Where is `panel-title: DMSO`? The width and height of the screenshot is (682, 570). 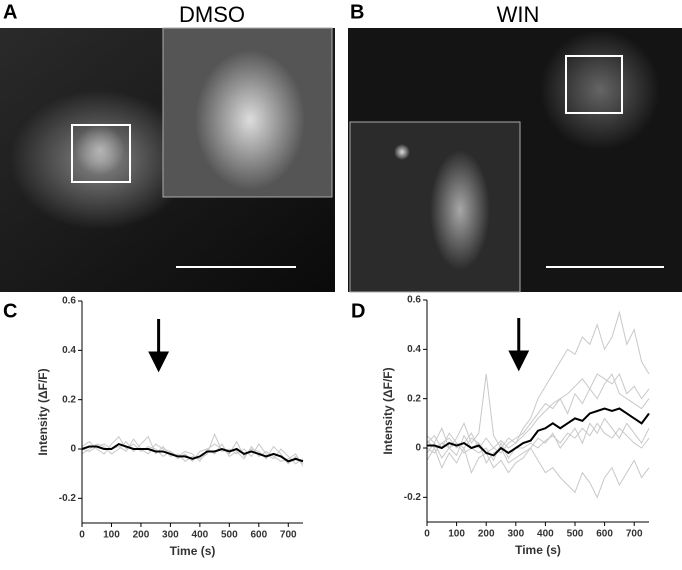 panel-title: DMSO is located at coordinates (212, 14).